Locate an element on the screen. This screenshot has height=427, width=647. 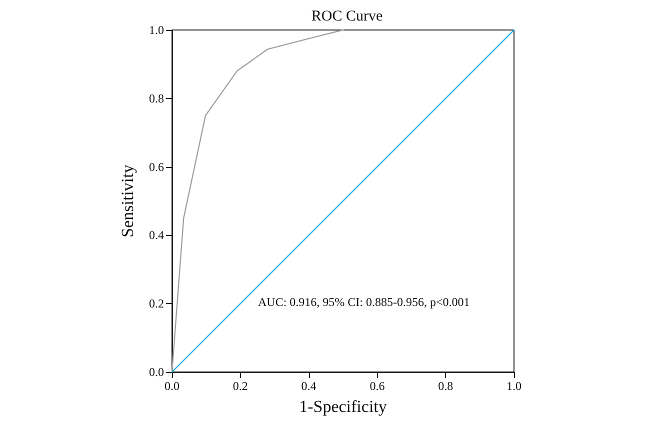
y-tick-label: 0.8 is located at coordinates (156, 98).